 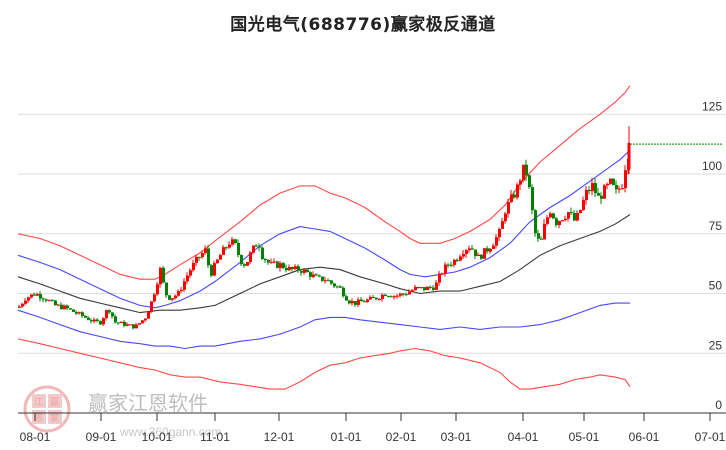 What do you see at coordinates (157, 437) in the screenshot?
I see `x-tick-label: 10-01` at bounding box center [157, 437].